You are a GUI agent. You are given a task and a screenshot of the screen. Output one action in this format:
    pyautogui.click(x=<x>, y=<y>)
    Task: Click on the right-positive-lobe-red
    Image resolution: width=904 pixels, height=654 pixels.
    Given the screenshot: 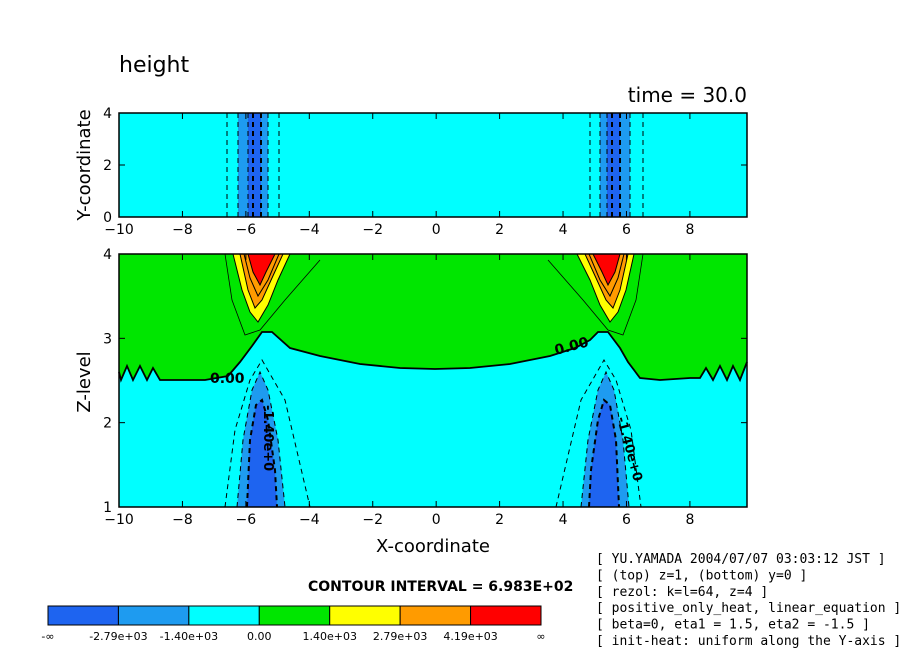 What is the action you would take?
    pyautogui.click(x=606, y=269)
    